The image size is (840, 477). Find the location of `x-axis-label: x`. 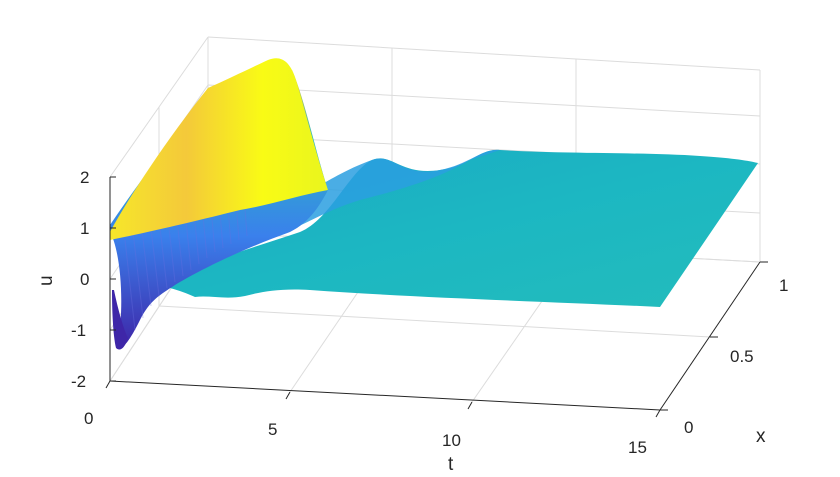

x-axis-label: x is located at coordinates (761, 436).